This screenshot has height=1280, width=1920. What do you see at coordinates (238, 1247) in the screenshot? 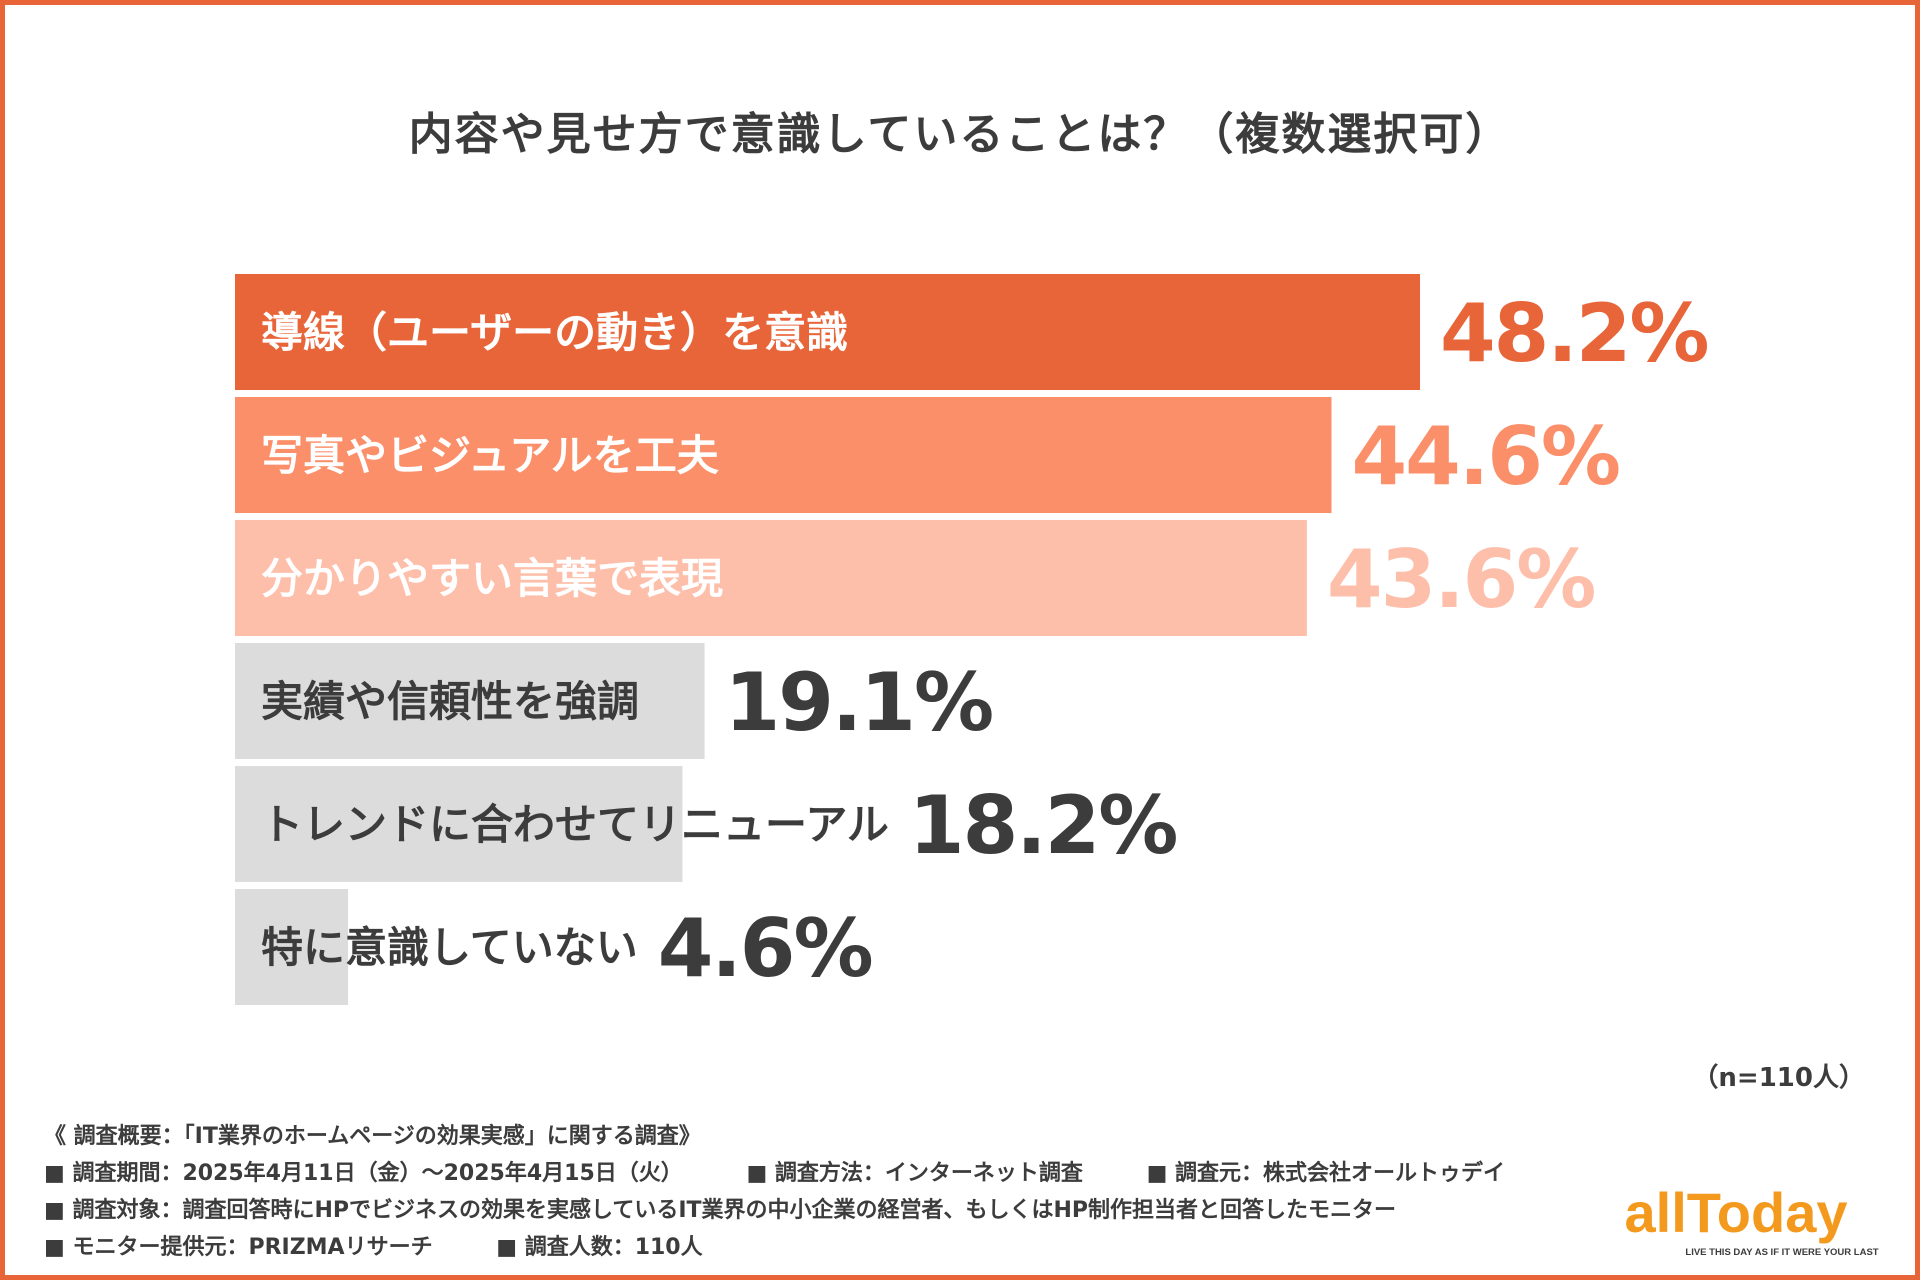
I see `survey-provider: ■ モニター提供元：PRIZMAリサーチ` at bounding box center [238, 1247].